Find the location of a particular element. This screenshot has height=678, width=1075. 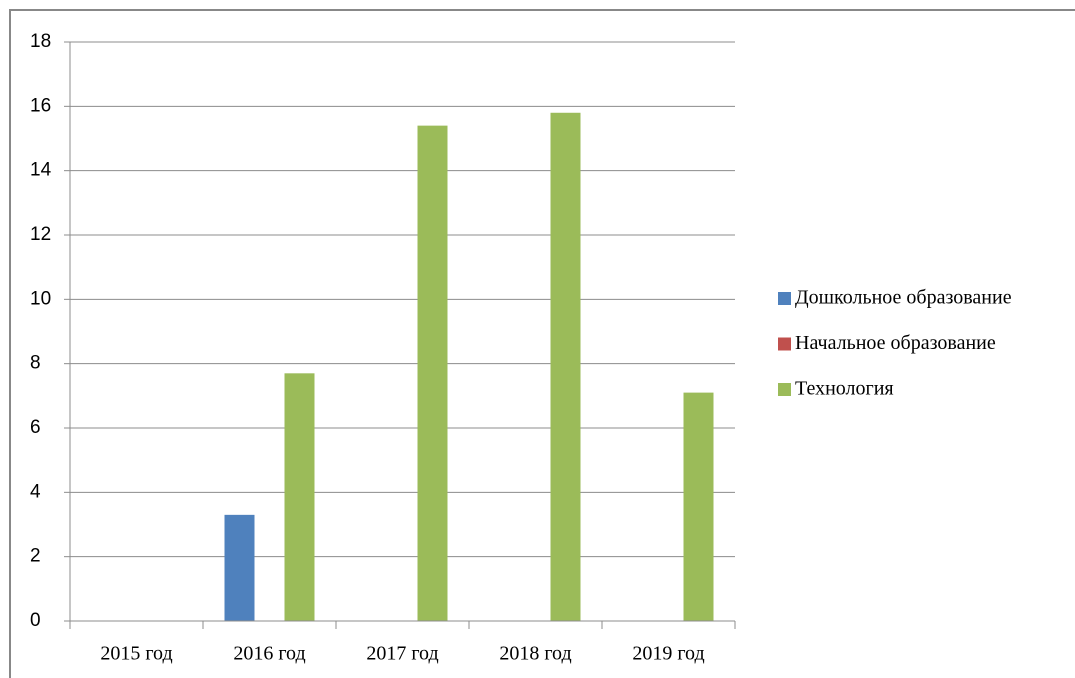

x-tick-label: 2015 год is located at coordinates (136, 654).